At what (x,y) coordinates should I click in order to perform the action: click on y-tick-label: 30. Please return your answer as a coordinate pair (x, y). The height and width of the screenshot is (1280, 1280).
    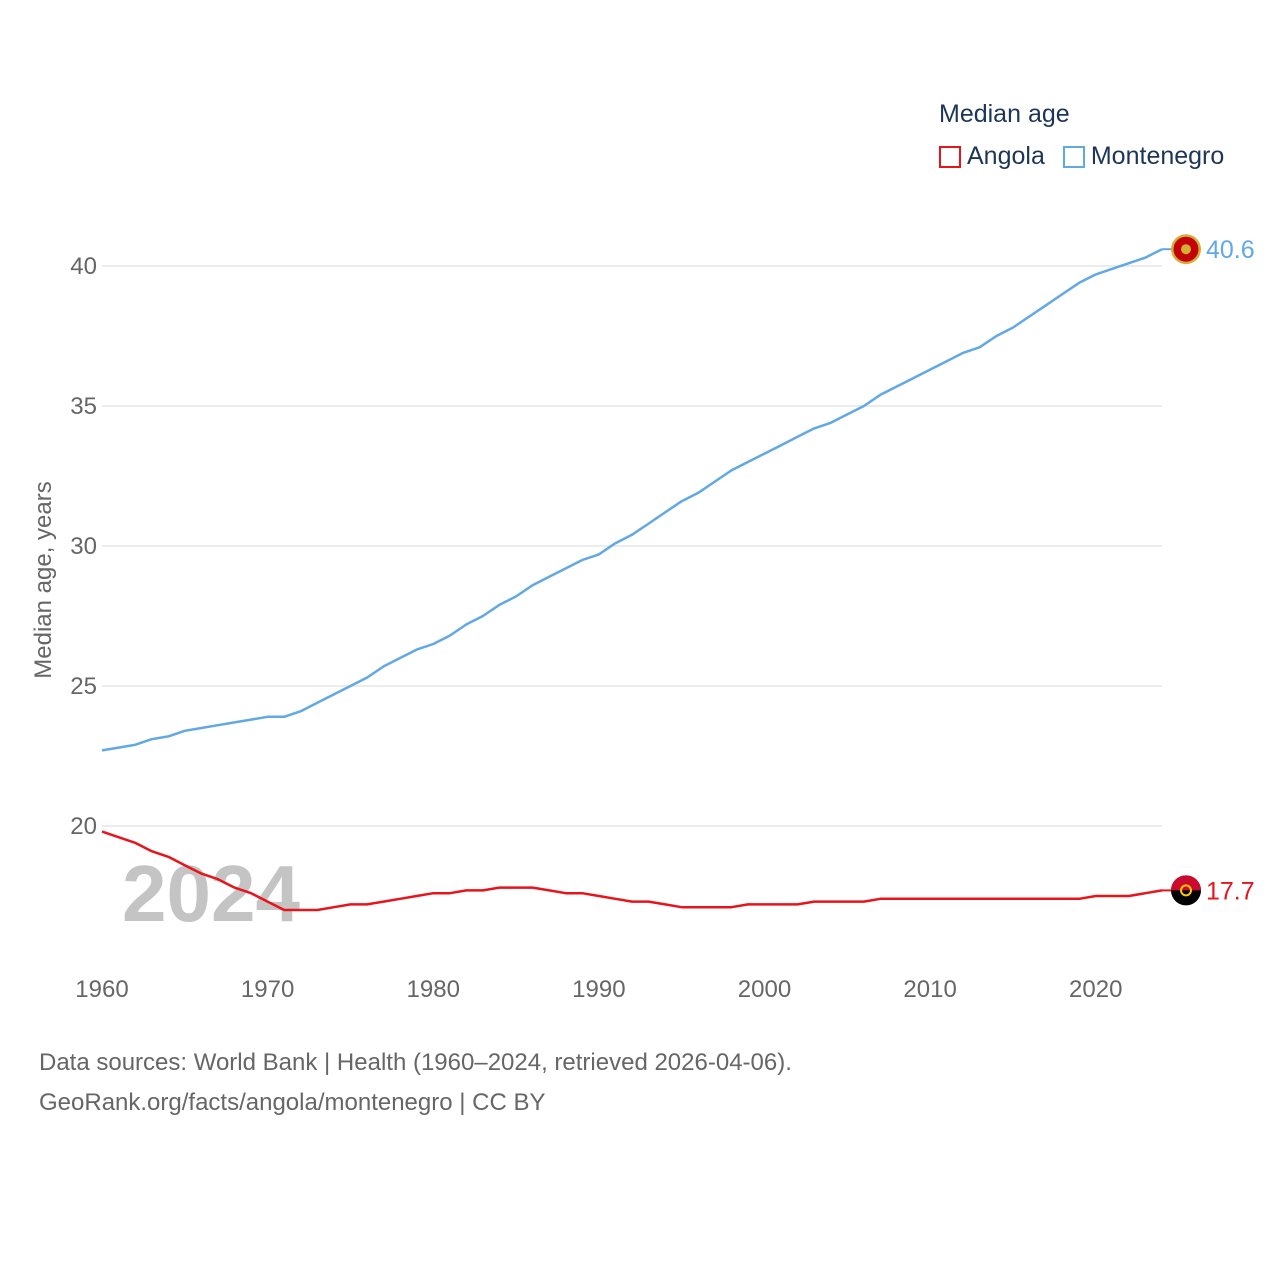
    Looking at the image, I should click on (83, 546).